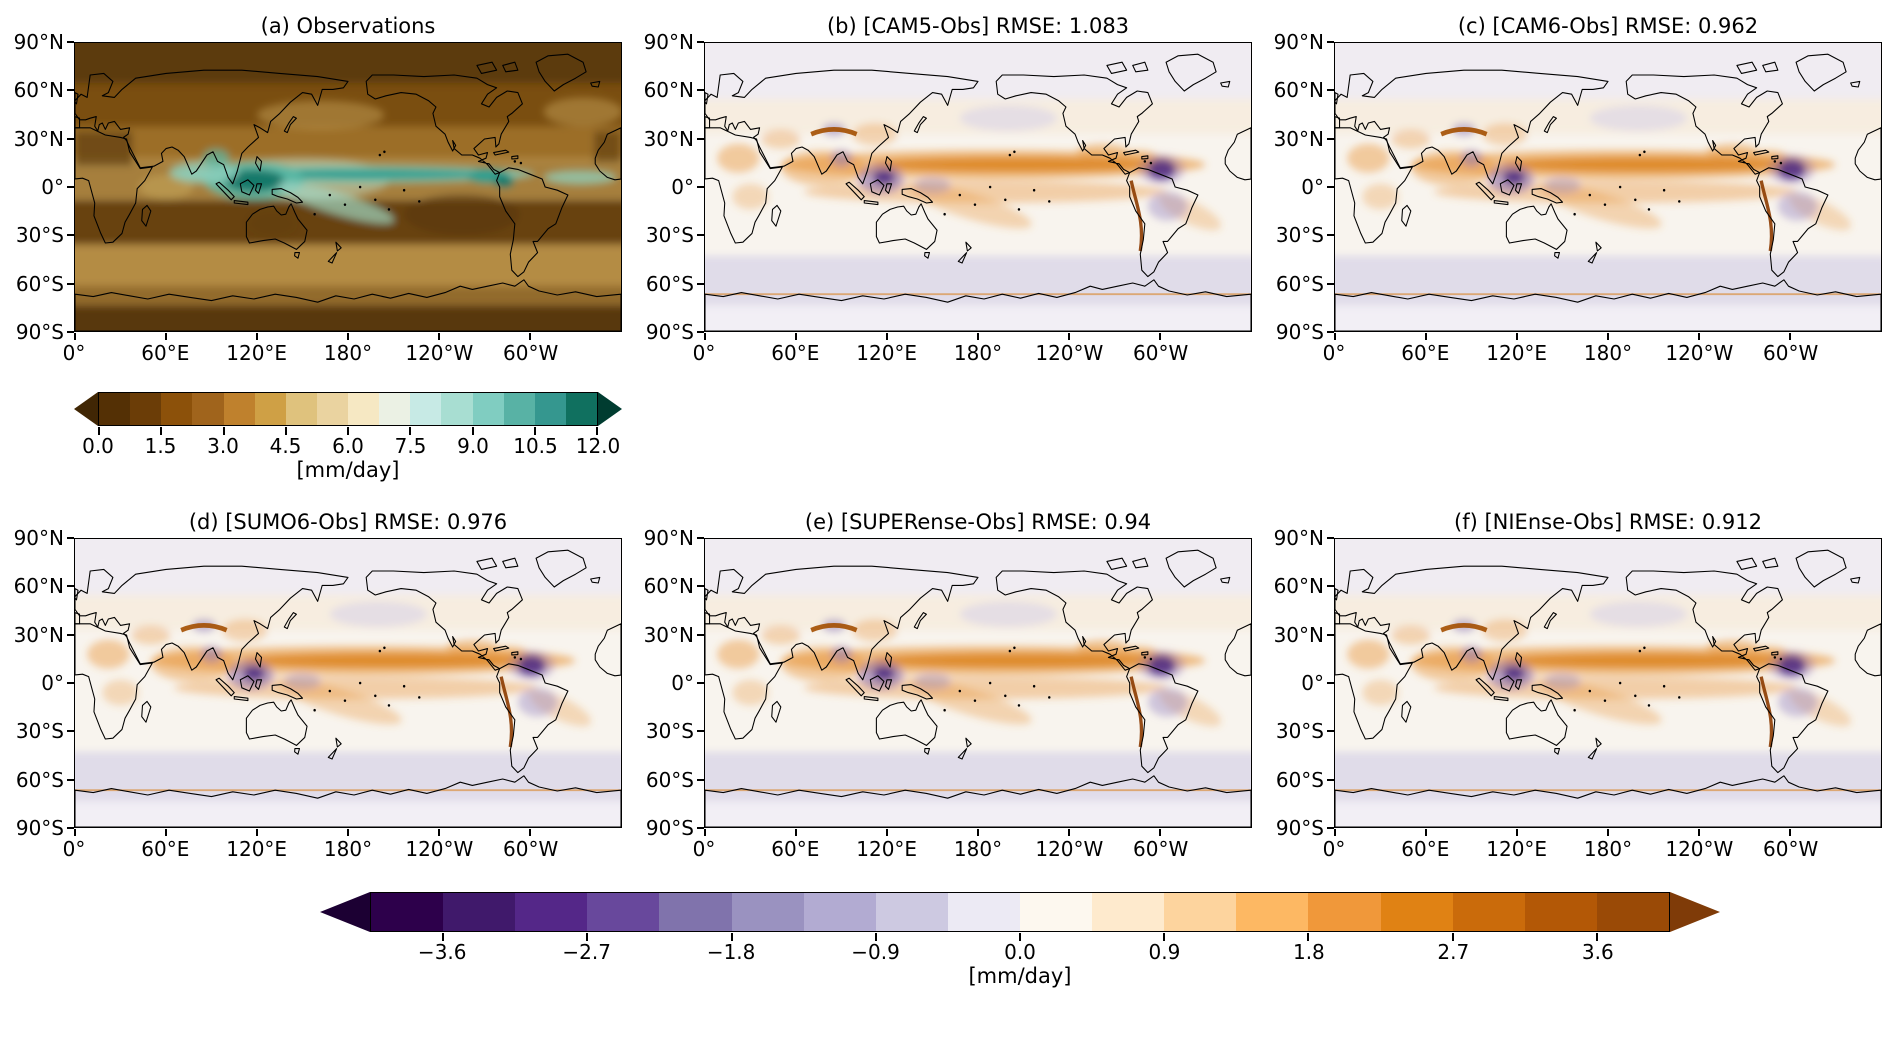 This screenshot has height=1051, width=1892. What do you see at coordinates (345, 912) in the screenshot?
I see `colorbar-under-arrow` at bounding box center [345, 912].